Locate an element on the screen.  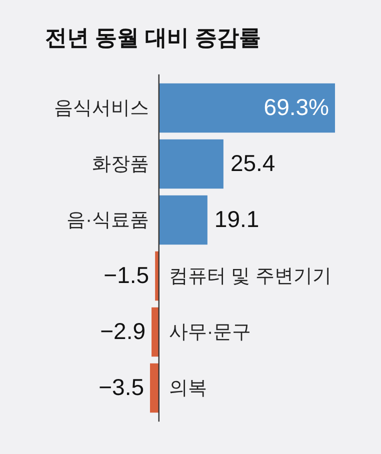
data-label: −1.5 is located at coordinates (127, 275).